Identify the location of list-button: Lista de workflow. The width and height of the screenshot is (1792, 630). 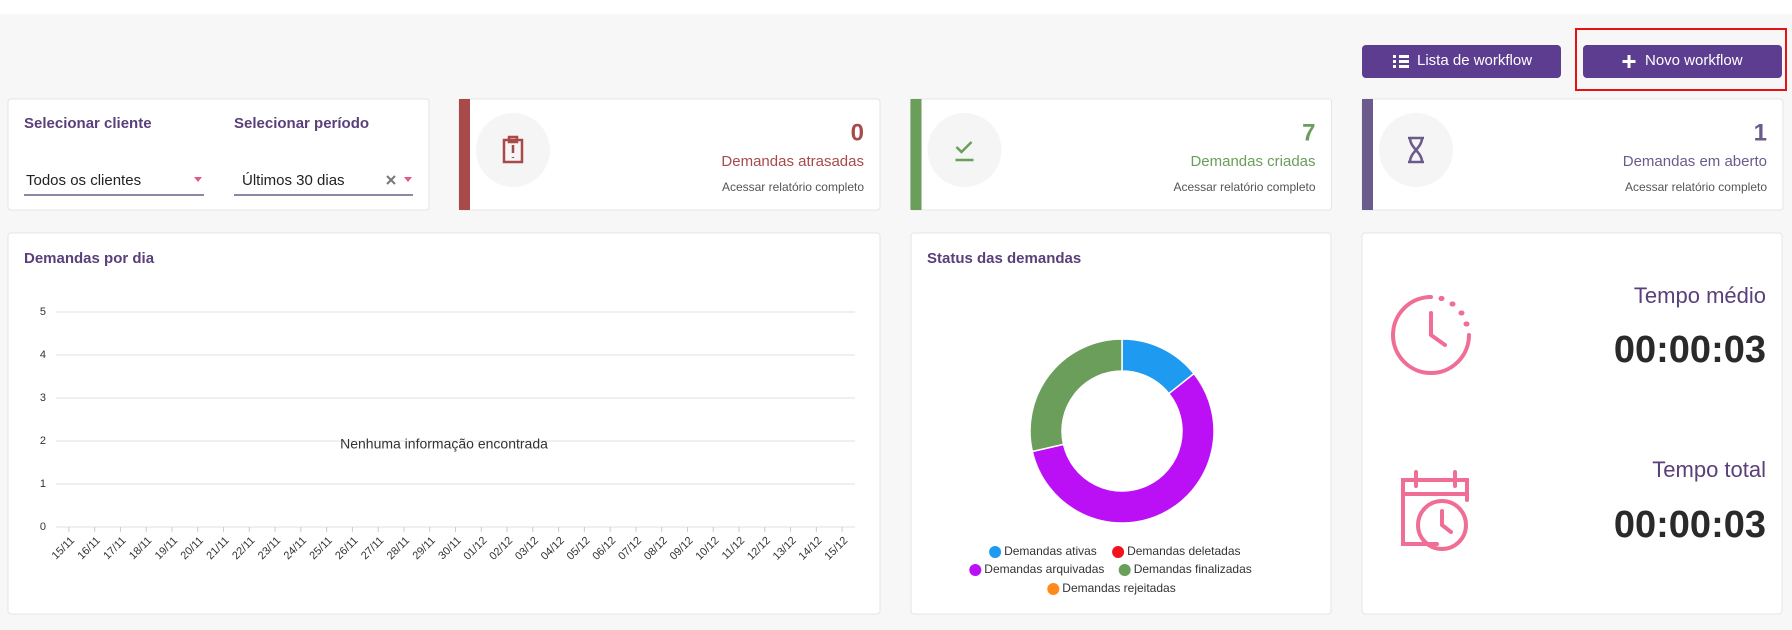
(1461, 61).